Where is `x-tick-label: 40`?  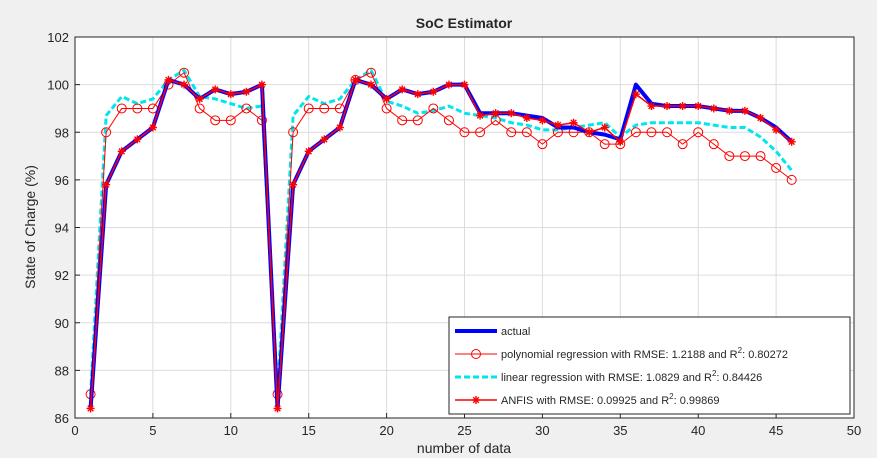
x-tick-label: 40 is located at coordinates (698, 430).